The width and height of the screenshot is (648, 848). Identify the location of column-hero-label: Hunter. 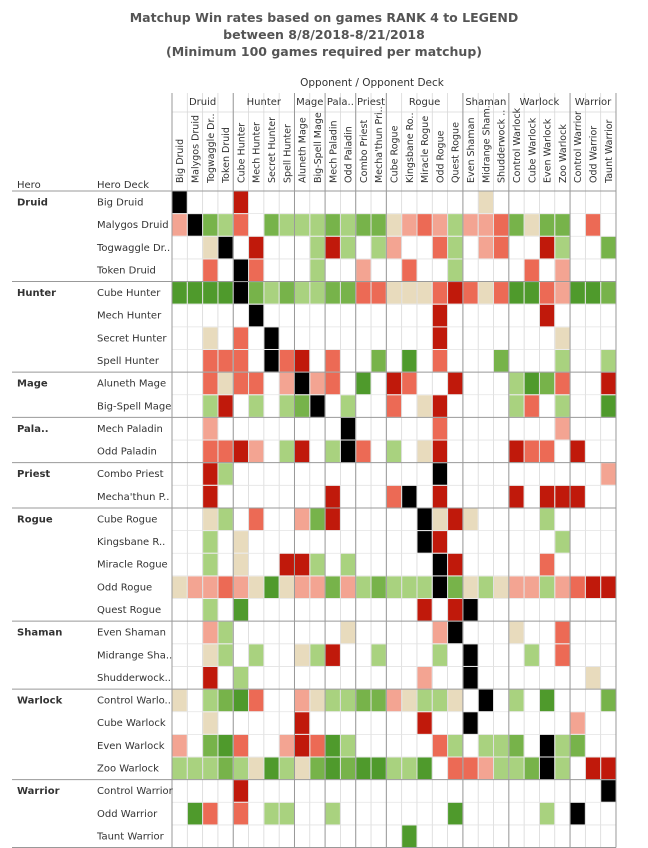
(264, 102).